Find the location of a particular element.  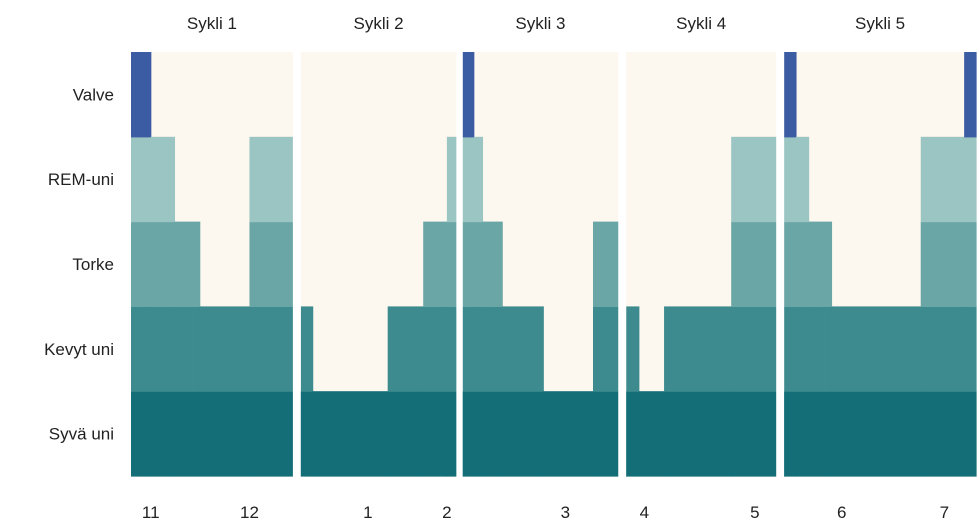

stage-label-syva-uni: Syvä uni is located at coordinates (81, 434).